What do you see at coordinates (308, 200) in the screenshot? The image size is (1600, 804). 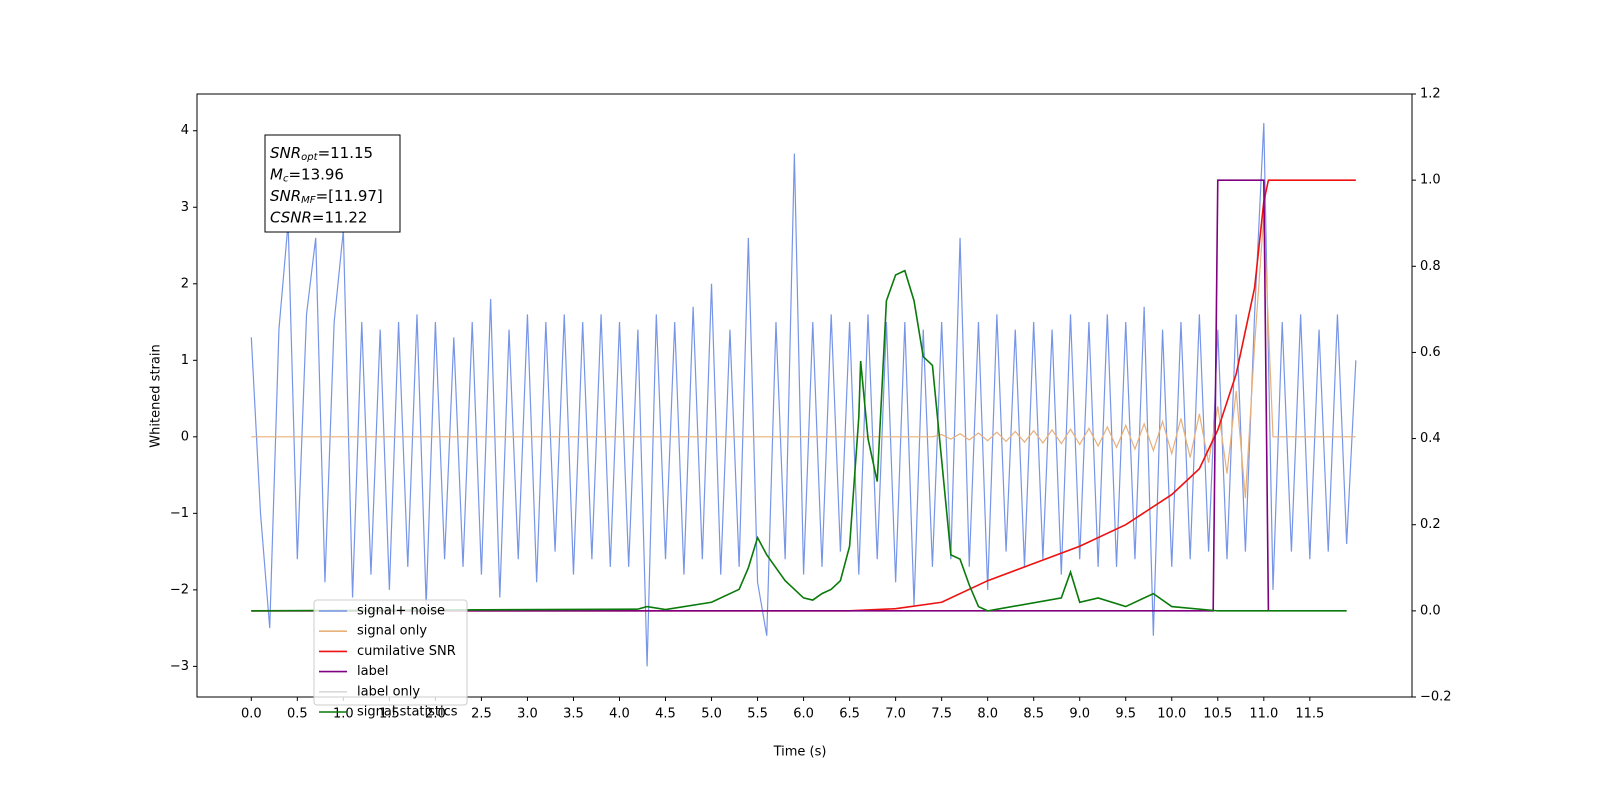 I see `annotation-subscript: MF` at bounding box center [308, 200].